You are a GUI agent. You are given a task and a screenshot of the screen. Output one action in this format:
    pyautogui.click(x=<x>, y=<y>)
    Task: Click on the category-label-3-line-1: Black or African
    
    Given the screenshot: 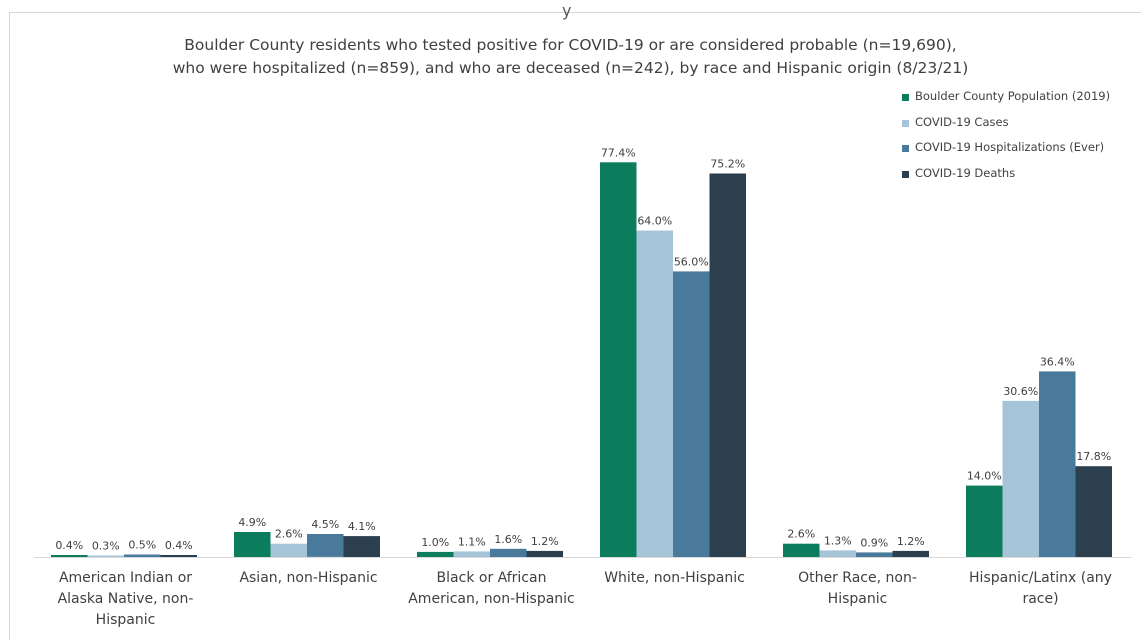 What is the action you would take?
    pyautogui.click(x=491, y=578)
    